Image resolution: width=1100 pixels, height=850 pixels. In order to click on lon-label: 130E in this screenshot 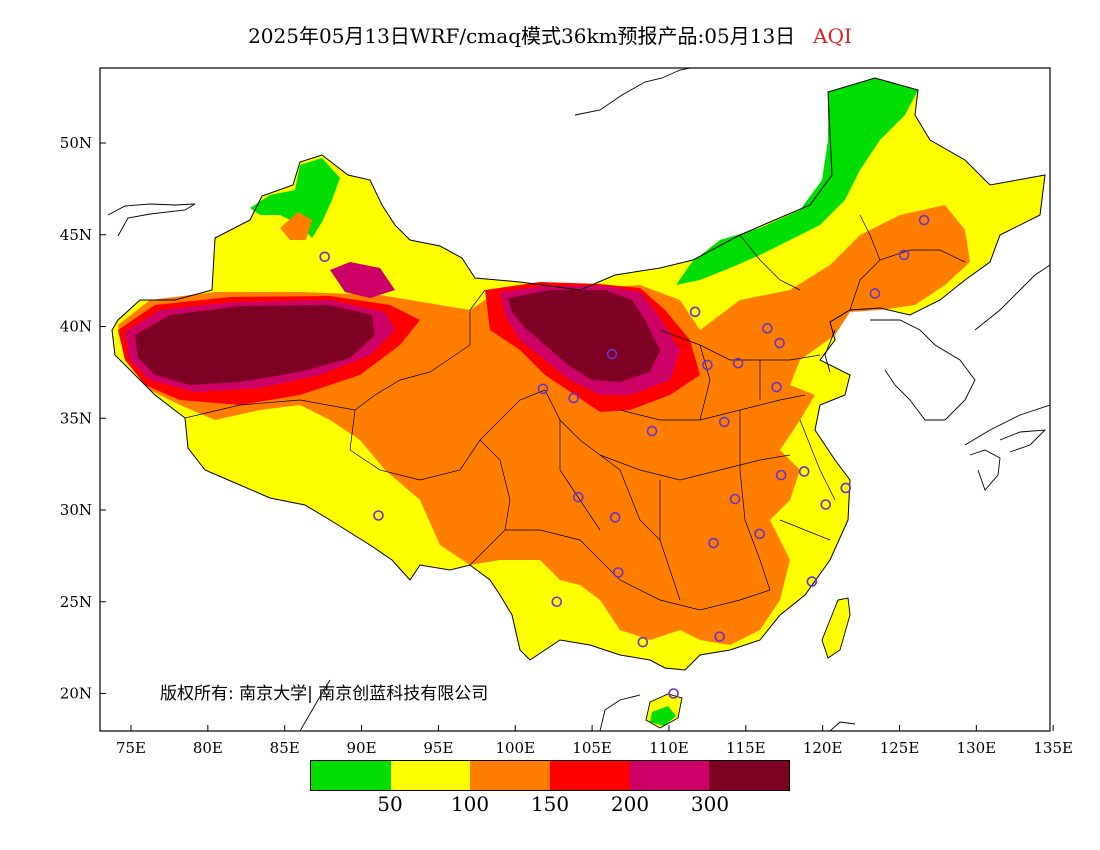, I will do `click(977, 748)`.